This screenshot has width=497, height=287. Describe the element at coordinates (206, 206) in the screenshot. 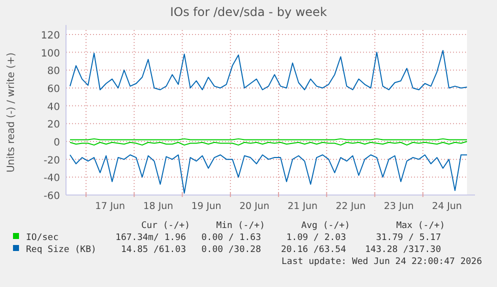

I see `x-tick-label: 19 Jun` at that location.